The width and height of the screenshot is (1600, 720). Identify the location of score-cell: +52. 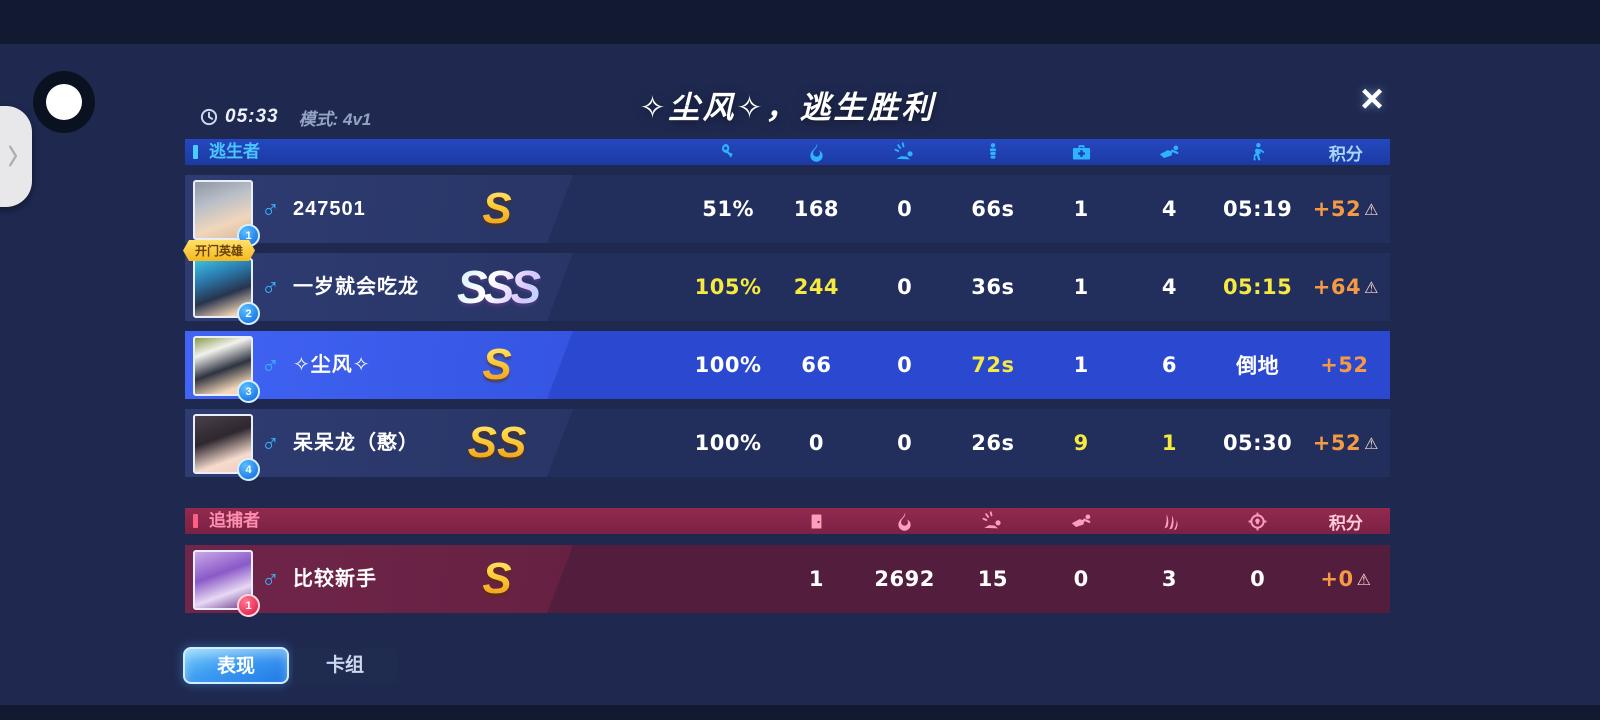
(1346, 365).